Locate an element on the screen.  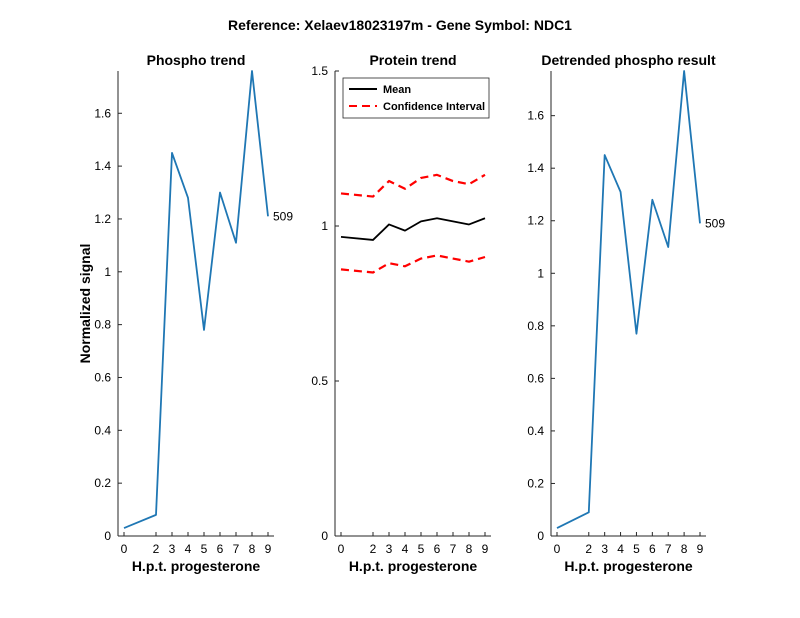
legend: Mean Confidence Interval is located at coordinates (416, 98).